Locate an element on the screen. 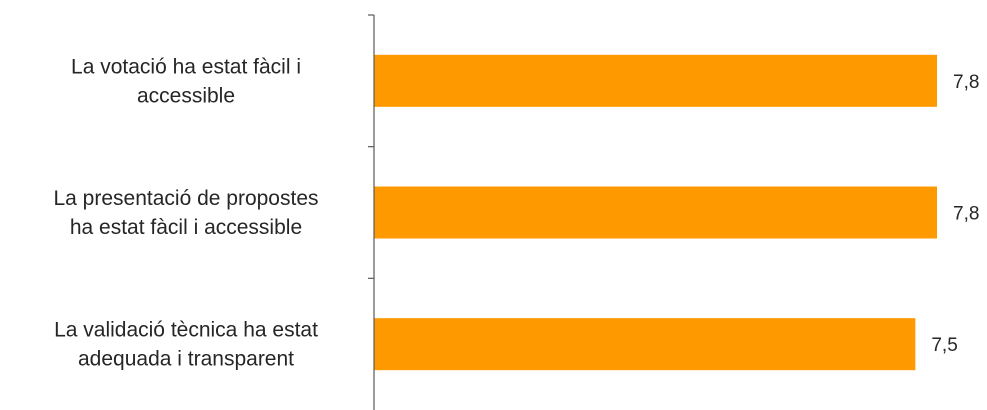 This screenshot has height=410, width=987. value-labels-group: 7,8 7,8 7,5 is located at coordinates (955, 214).